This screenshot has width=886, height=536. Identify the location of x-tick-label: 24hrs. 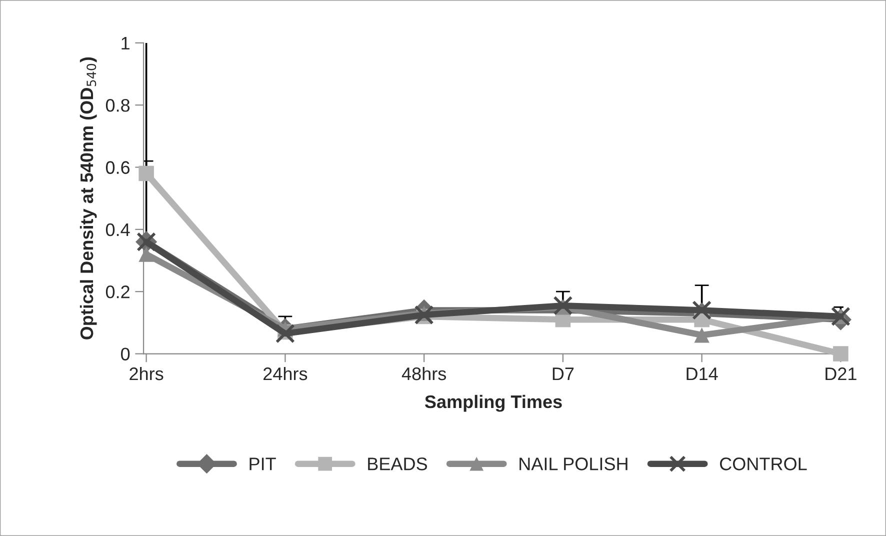
(286, 373).